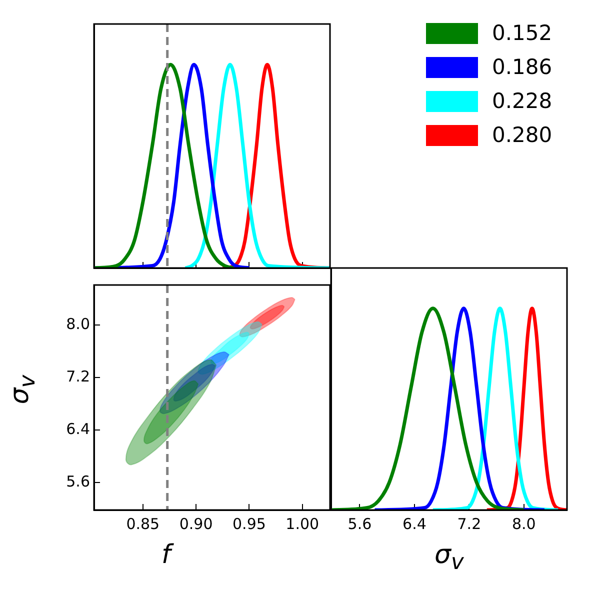  What do you see at coordinates (143, 523) in the screenshot?
I see `x-tick-label: 0.85` at bounding box center [143, 523].